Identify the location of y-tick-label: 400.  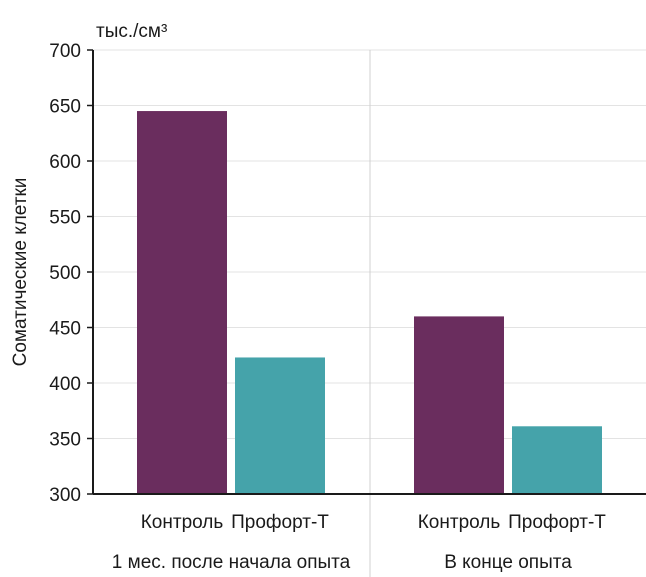
(65, 384).